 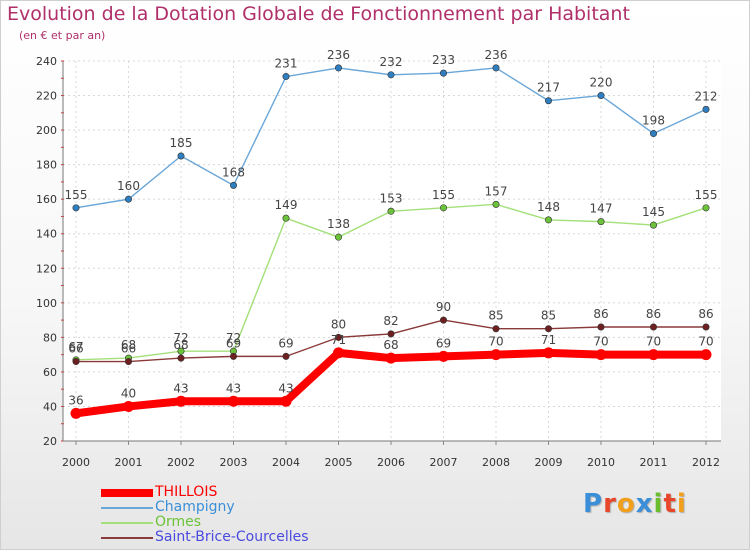 I want to click on y-tick-label: 40, so click(x=50, y=406).